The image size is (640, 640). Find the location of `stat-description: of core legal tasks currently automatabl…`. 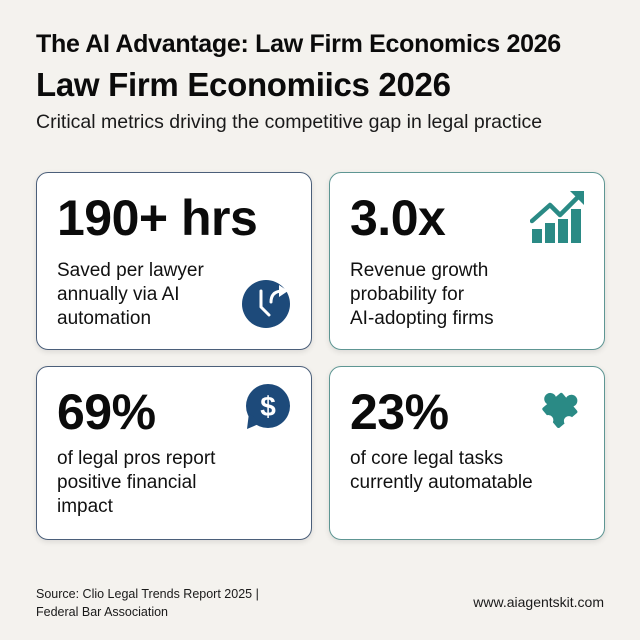

stat-description: of core legal tasks currently automatabl… is located at coordinates (441, 470).